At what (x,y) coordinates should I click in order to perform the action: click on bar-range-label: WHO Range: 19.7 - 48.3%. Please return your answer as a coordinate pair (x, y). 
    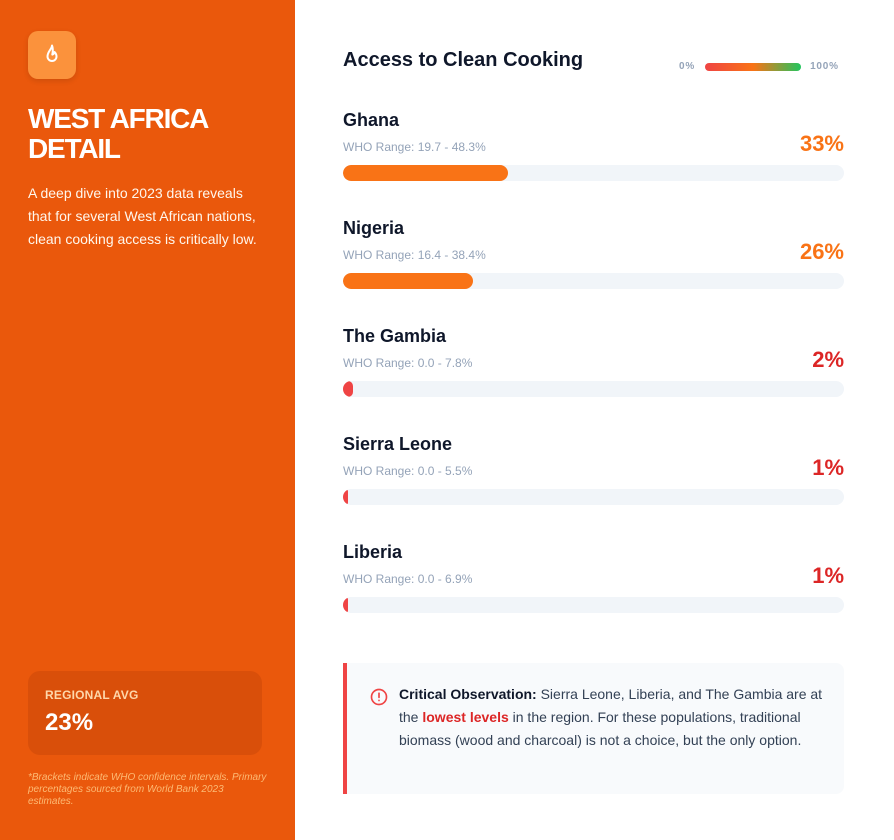
    Looking at the image, I should click on (414, 147).